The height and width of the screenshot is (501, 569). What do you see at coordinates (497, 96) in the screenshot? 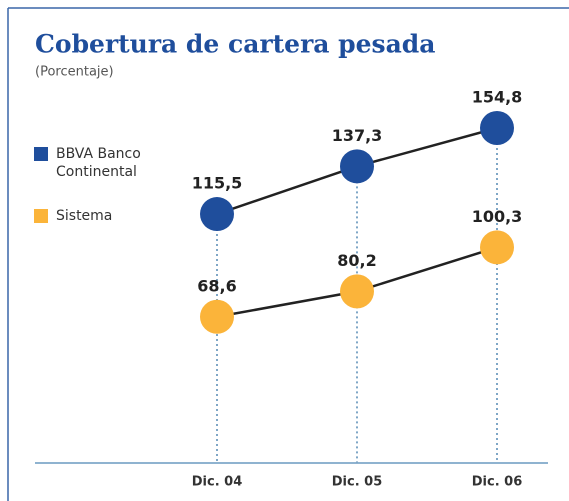
I see `value-label: 154,8` at bounding box center [497, 96].